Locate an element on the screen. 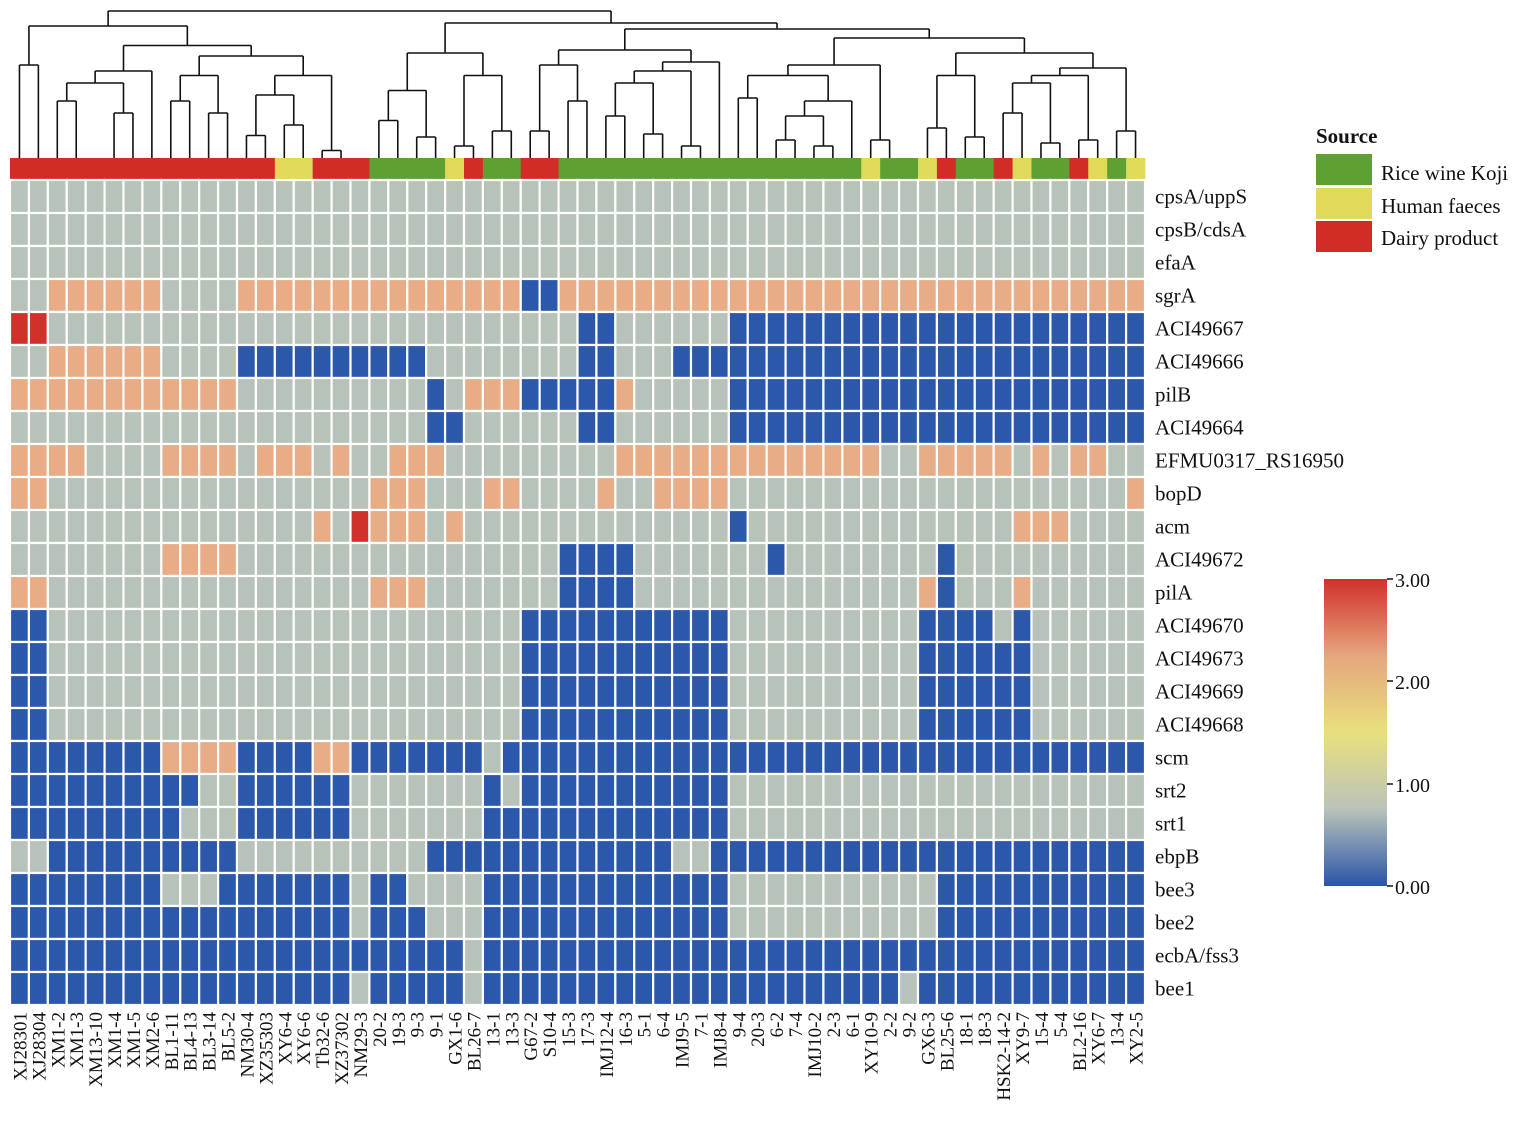  column-label: 18-1 is located at coordinates (966, 1029).